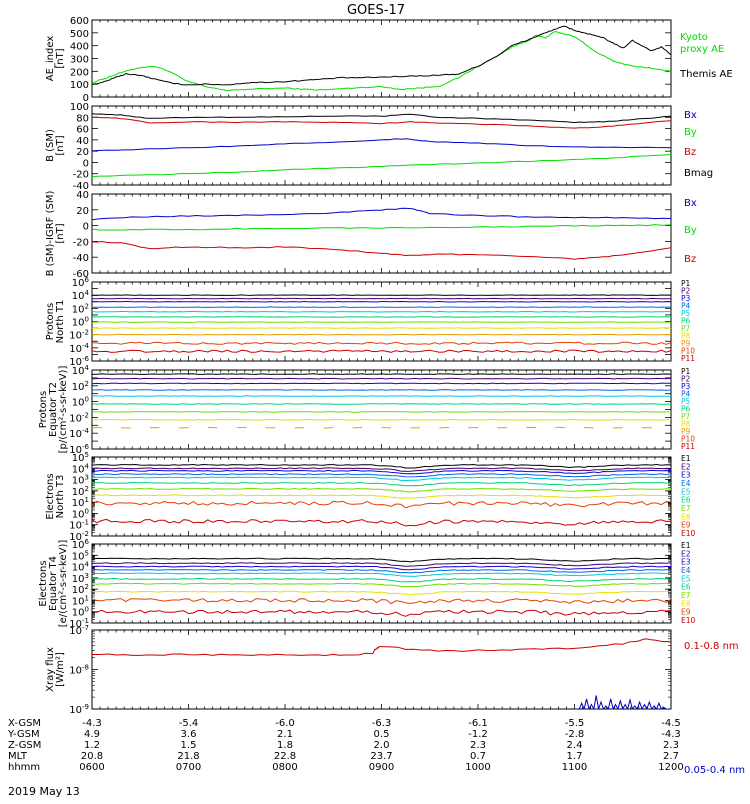 This screenshot has width=750, height=804. Describe the element at coordinates (60, 497) in the screenshot. I see `y-axis-label: North T3` at that location.